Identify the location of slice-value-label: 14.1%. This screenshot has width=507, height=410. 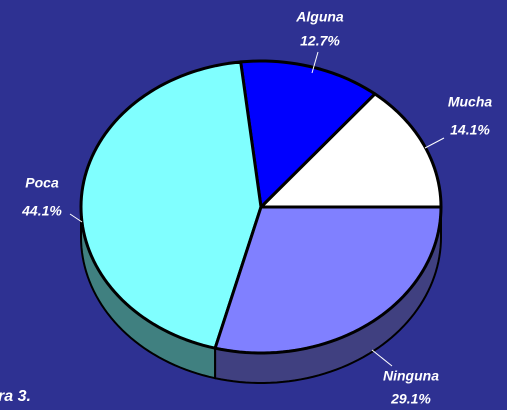
(470, 130).